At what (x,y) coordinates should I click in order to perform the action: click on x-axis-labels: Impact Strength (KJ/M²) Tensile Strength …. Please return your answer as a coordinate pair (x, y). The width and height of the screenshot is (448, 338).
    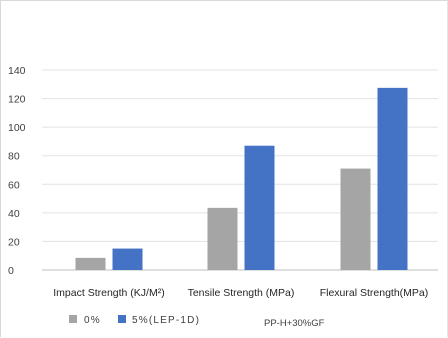
    Looking at the image, I should click on (240, 293).